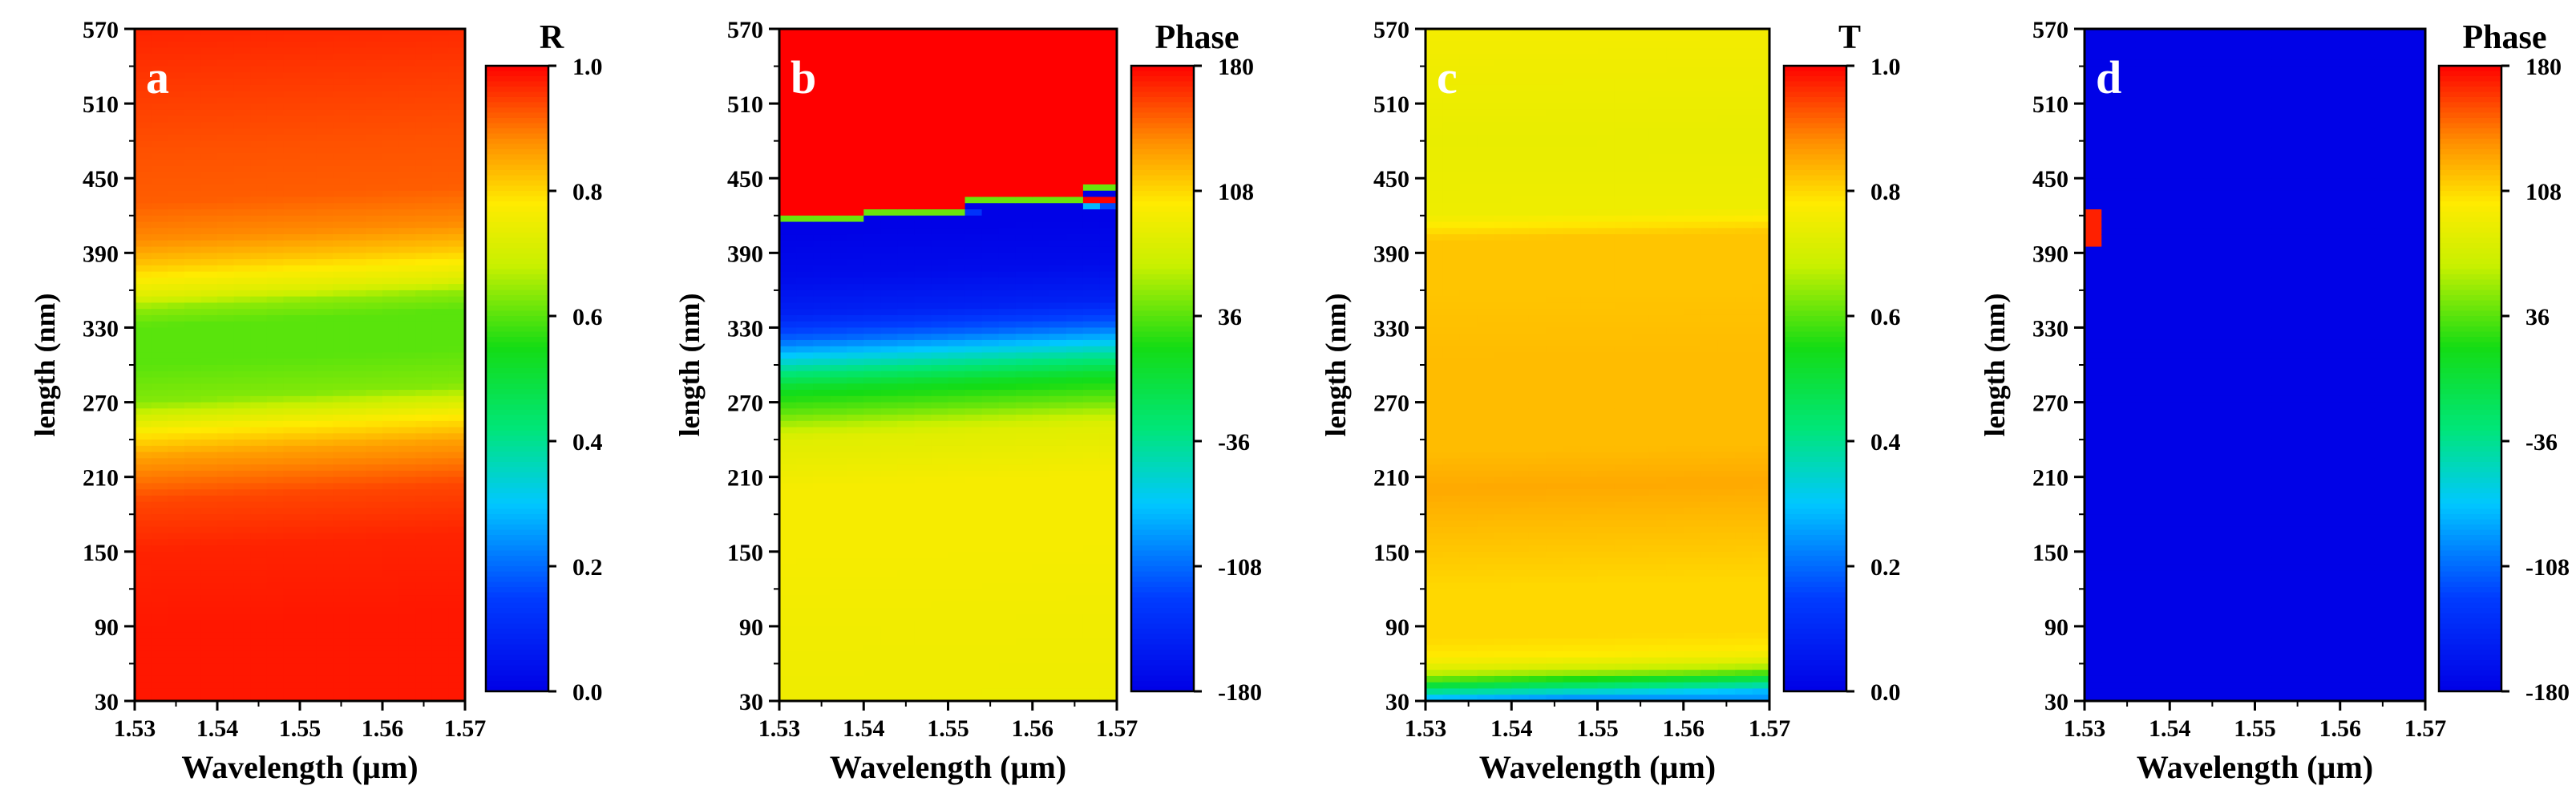  I want to click on y-axis-label: length (nm), so click(689, 365).